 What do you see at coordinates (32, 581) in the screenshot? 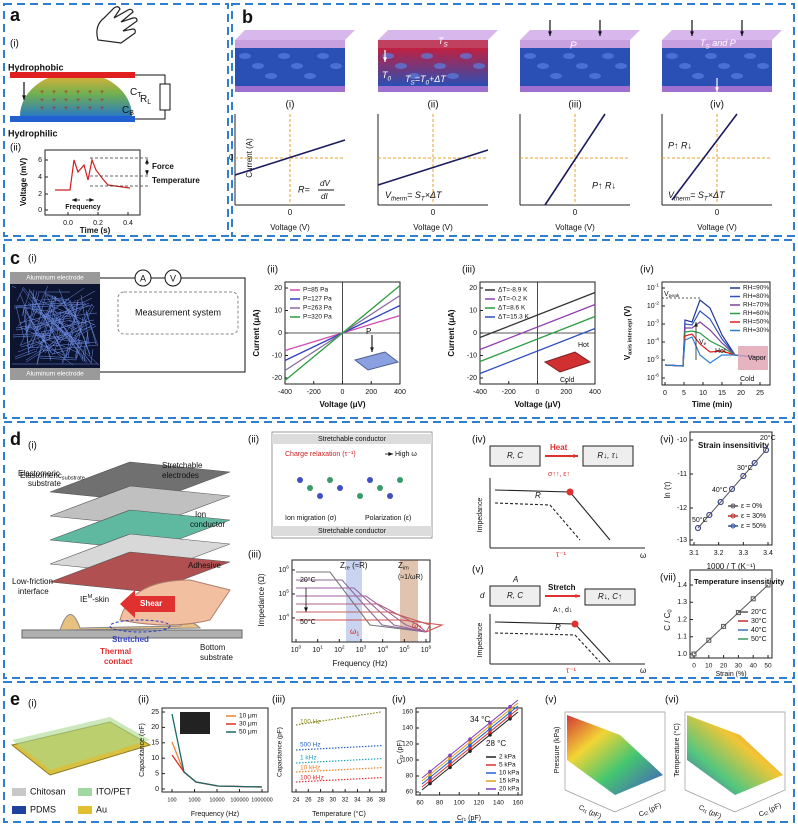
I see `component-label: Low-friction` at bounding box center [32, 581].